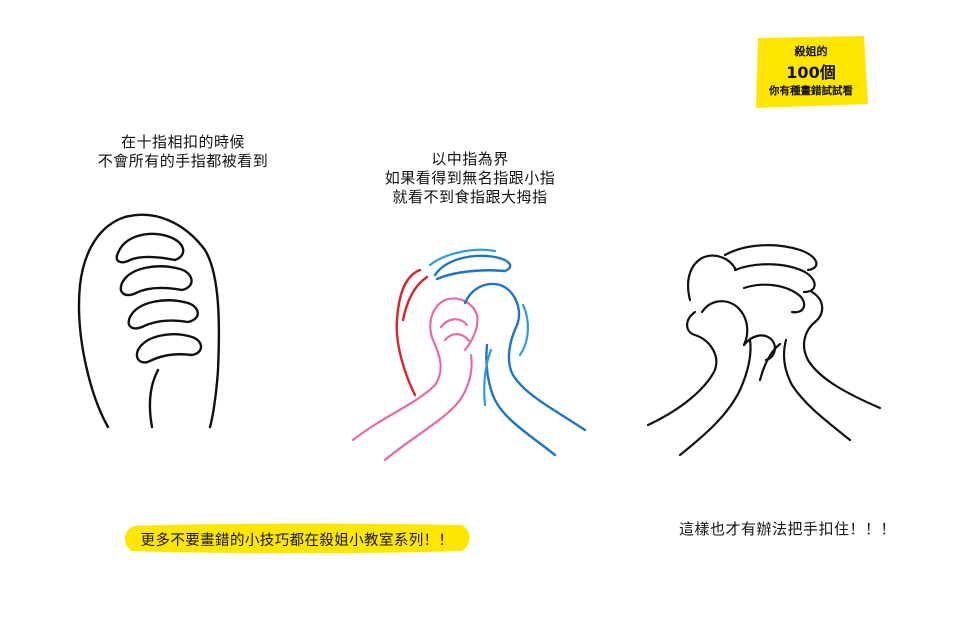 The height and width of the screenshot is (631, 960). I want to click on caption-middle-line-3: 就看不到食指跟大拇指, so click(470, 197).